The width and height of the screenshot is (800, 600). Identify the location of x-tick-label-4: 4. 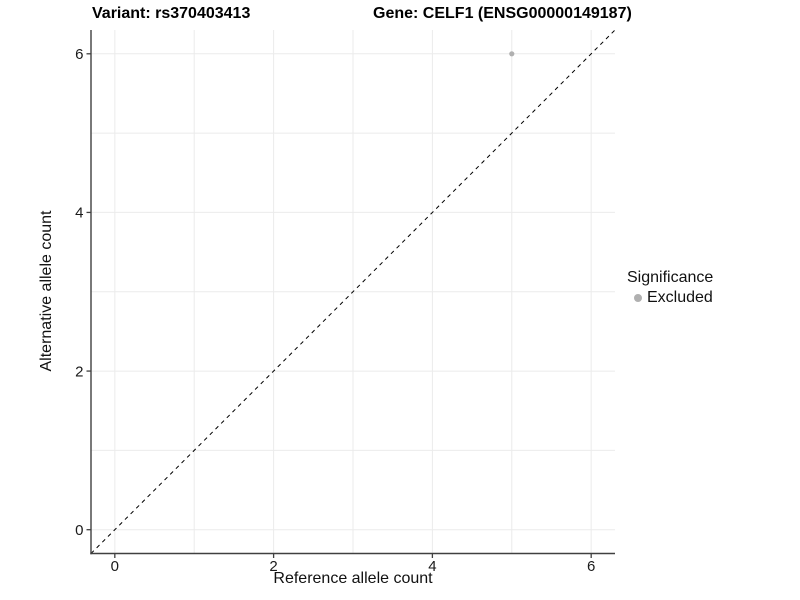
(432, 566).